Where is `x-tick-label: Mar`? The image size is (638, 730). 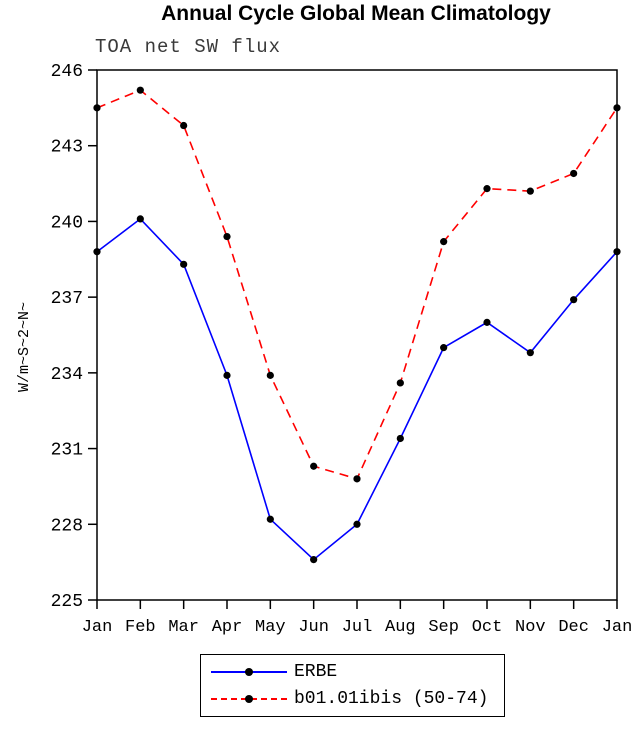
x-tick-label: Mar is located at coordinates (183, 627).